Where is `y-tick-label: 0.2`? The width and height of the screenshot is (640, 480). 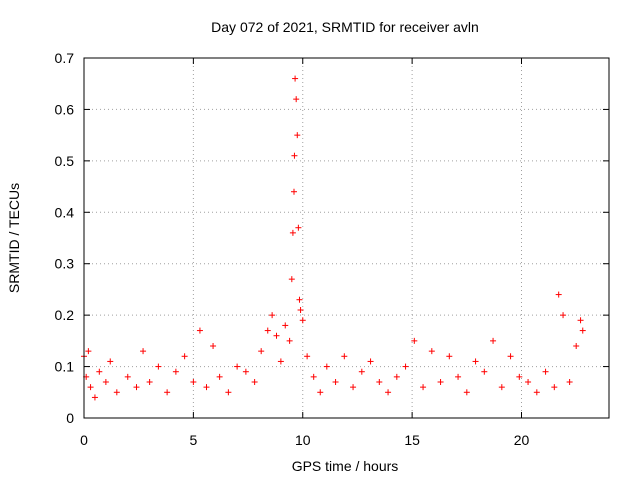 y-tick-label: 0.2 is located at coordinates (65, 315).